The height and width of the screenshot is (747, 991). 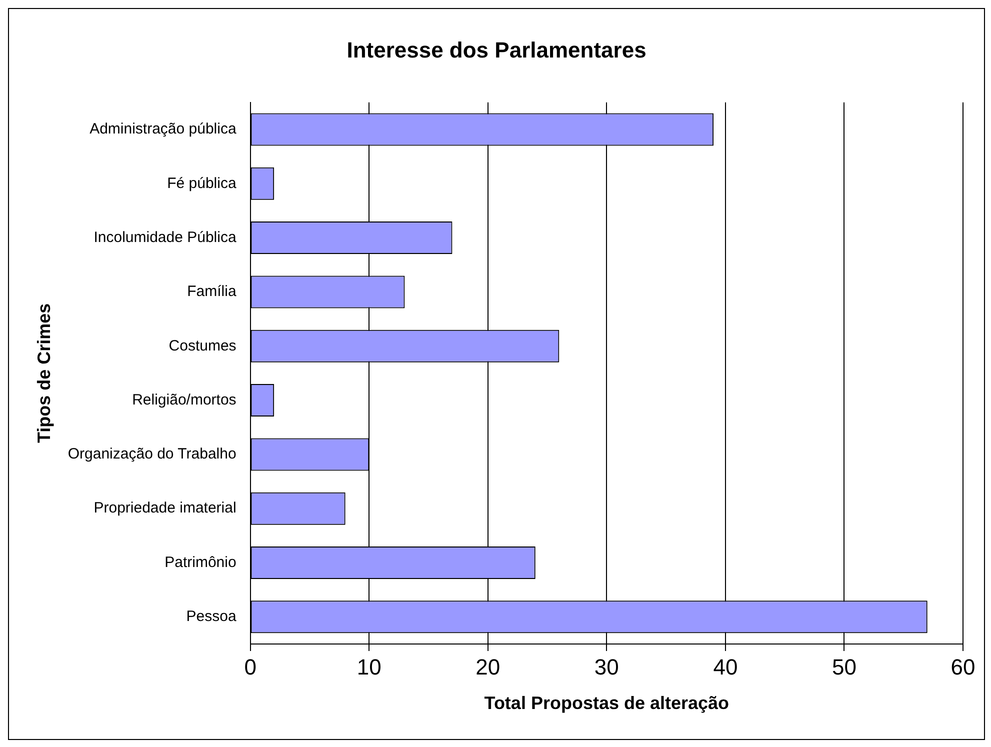 I want to click on x-tick-label: 30, so click(x=606, y=667).